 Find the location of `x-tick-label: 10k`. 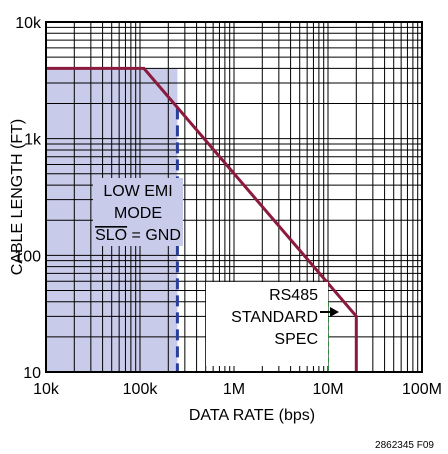

x-tick-label: 10k is located at coordinates (46, 389).